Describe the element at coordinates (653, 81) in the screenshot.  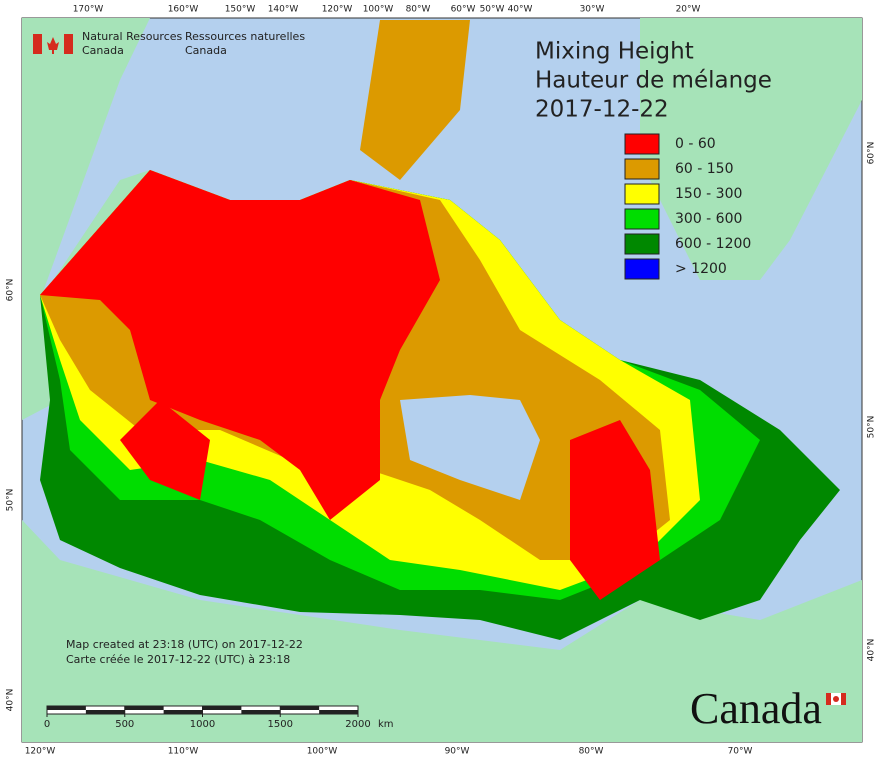
I see `title: Hauteur de mélange` at that location.